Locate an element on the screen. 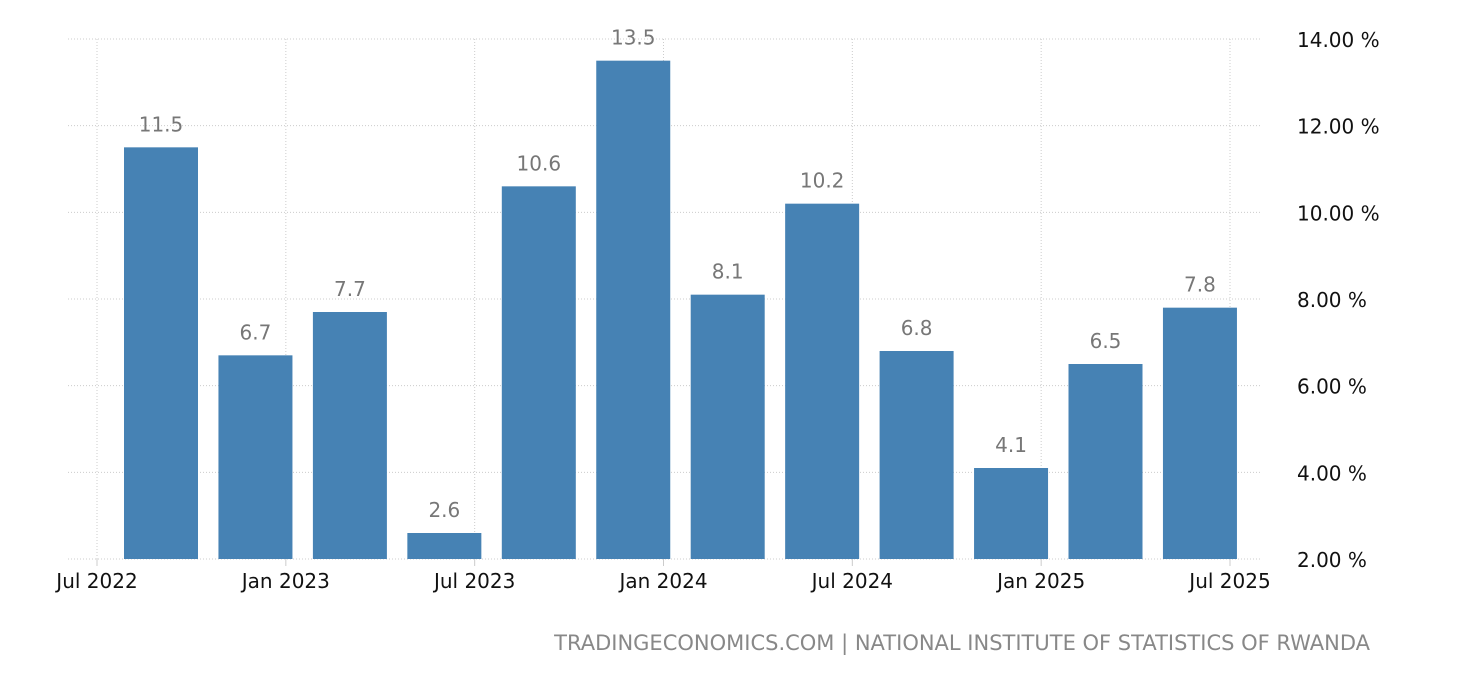 This screenshot has width=1460, height=684. x-tick-label: Jan 2024 is located at coordinates (662, 581).